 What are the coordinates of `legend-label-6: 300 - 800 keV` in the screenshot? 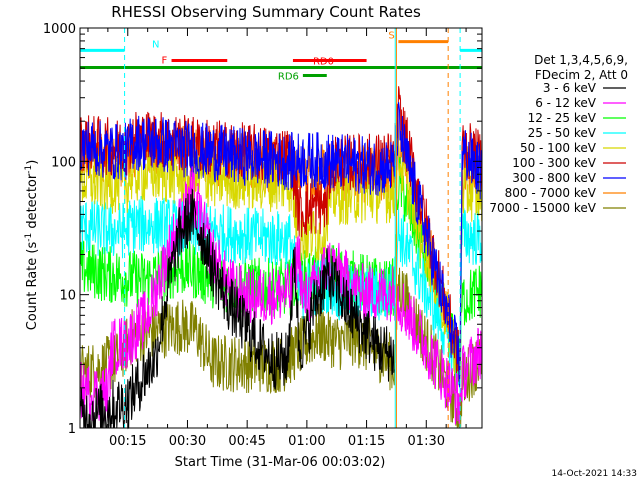 It's located at (554, 178).